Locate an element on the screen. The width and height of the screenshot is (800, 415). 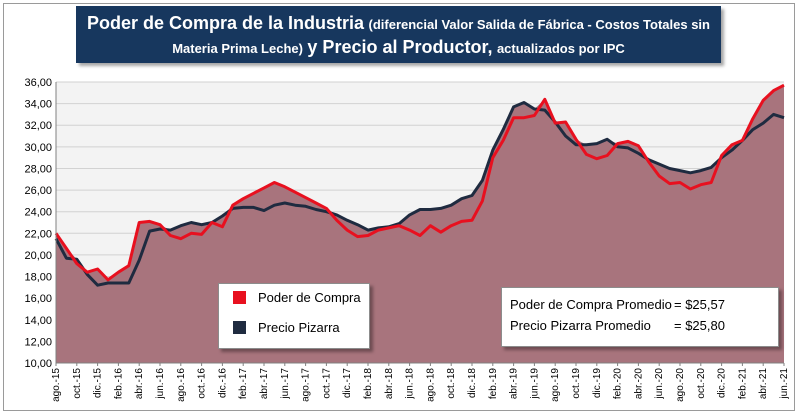
avg-value-poder: = $25,57 is located at coordinates (699, 304).